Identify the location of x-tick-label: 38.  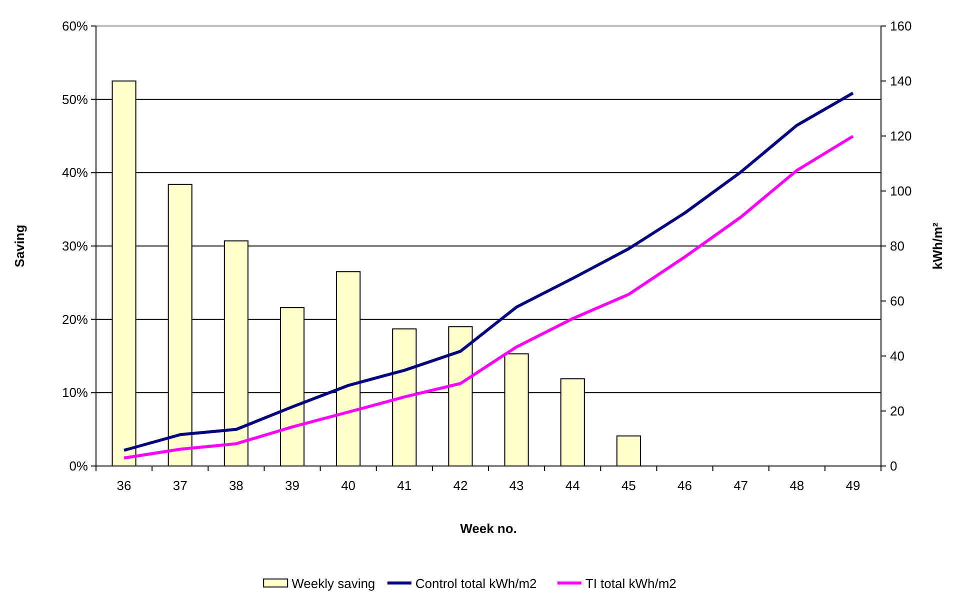
(236, 485).